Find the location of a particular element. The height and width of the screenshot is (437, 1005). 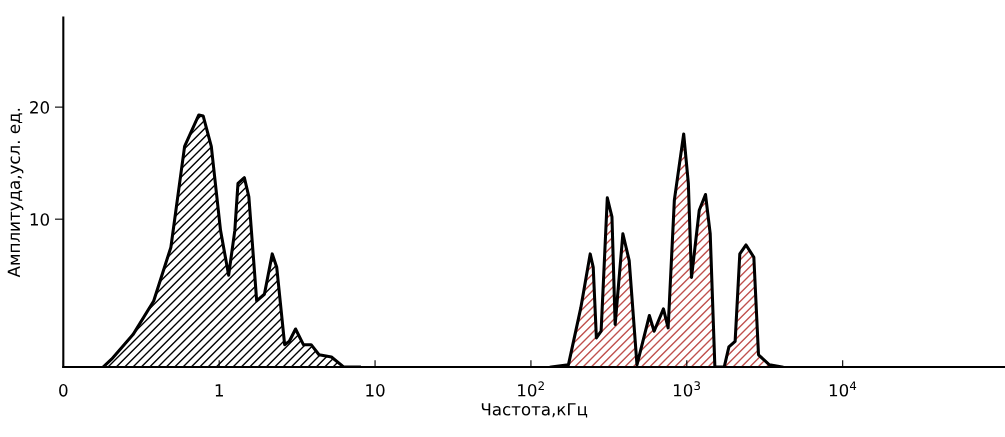

x-tick-label: 0 is located at coordinates (63, 390).